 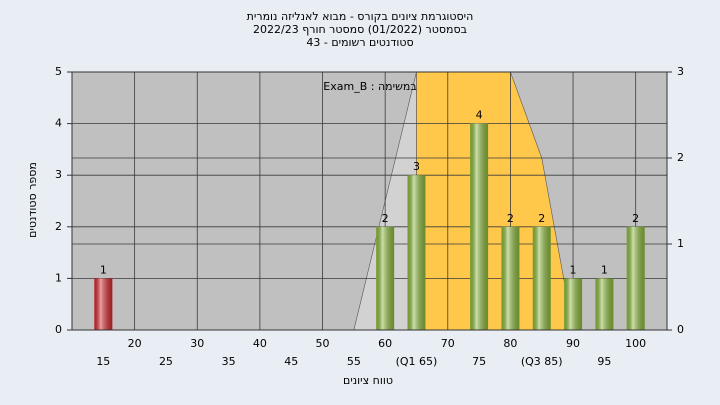 What do you see at coordinates (604, 361) in the screenshot?
I see `x-tick-label: 95` at bounding box center [604, 361].